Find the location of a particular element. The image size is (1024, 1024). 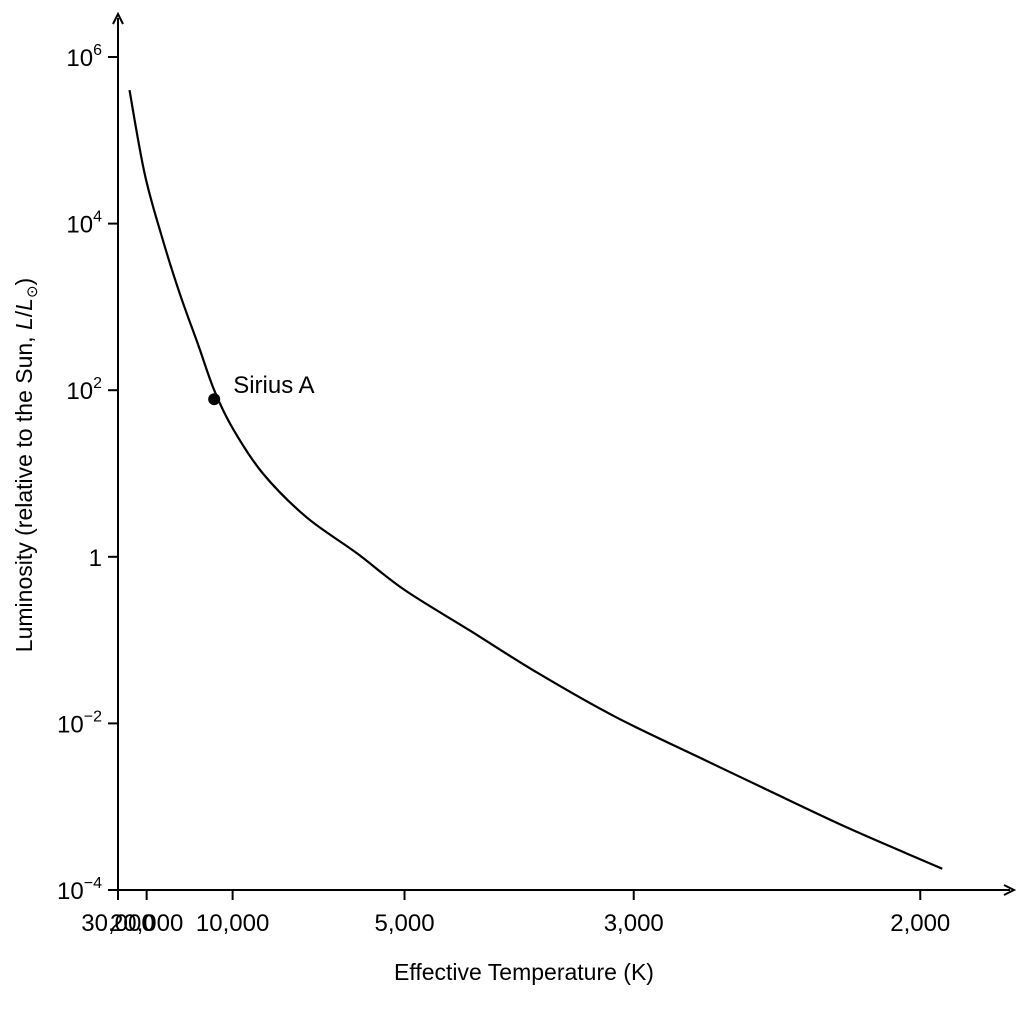

y-tick-label: 10⁻² is located at coordinates (79, 723).